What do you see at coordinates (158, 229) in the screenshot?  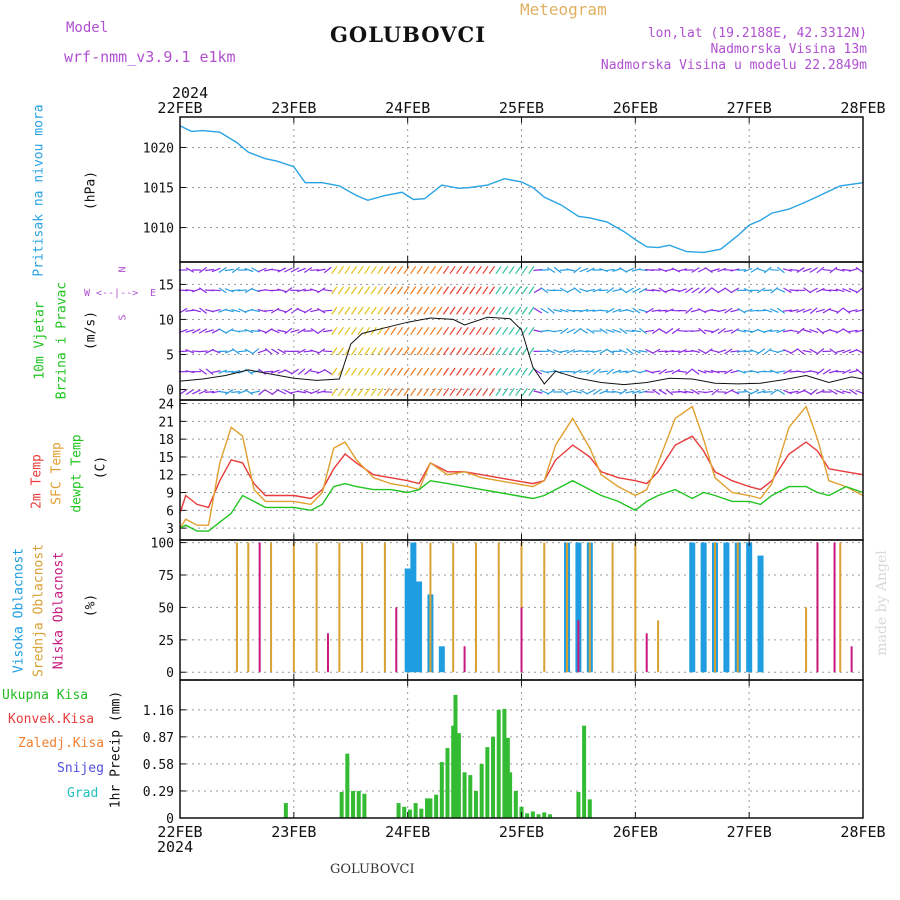 I see `y-tick-label: 1010` at bounding box center [158, 229].